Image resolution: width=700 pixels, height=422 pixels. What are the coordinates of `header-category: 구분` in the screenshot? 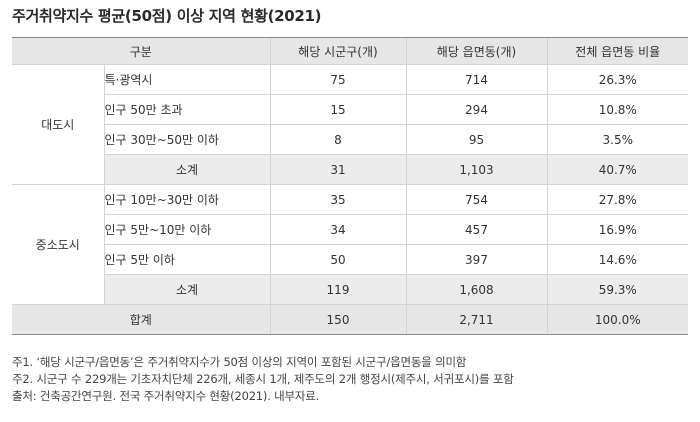 It's located at (141, 51).